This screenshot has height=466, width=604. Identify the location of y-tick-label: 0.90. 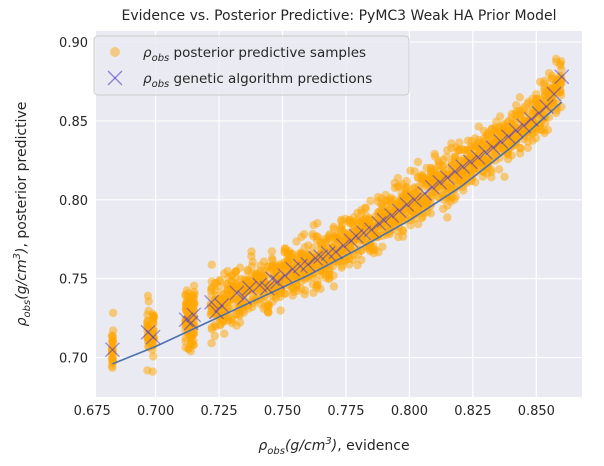
(73, 43).